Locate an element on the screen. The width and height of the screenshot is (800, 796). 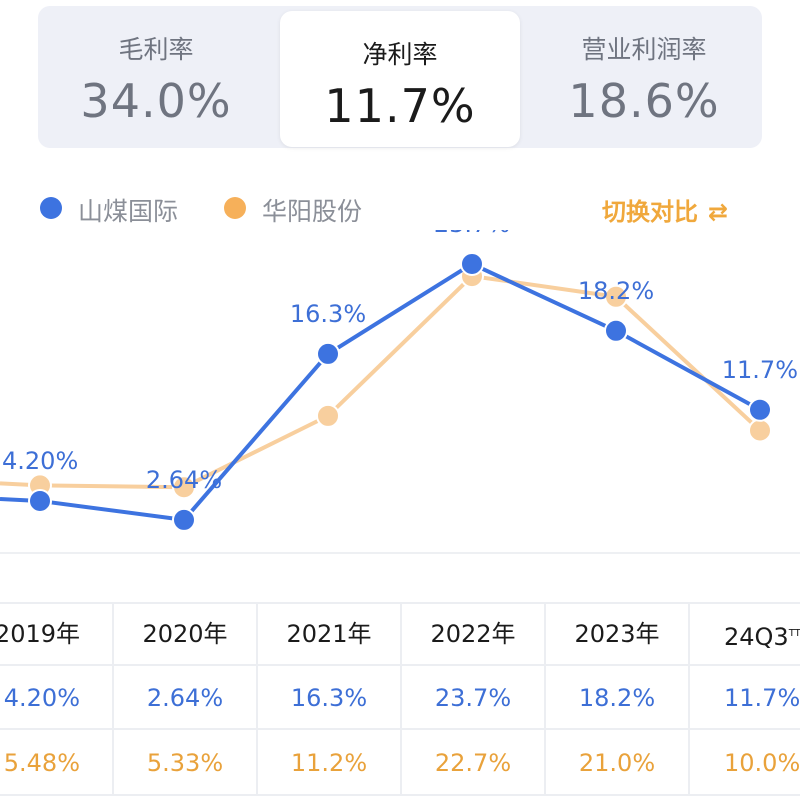
table-header-cell: 2020年 is located at coordinates (186, 634).